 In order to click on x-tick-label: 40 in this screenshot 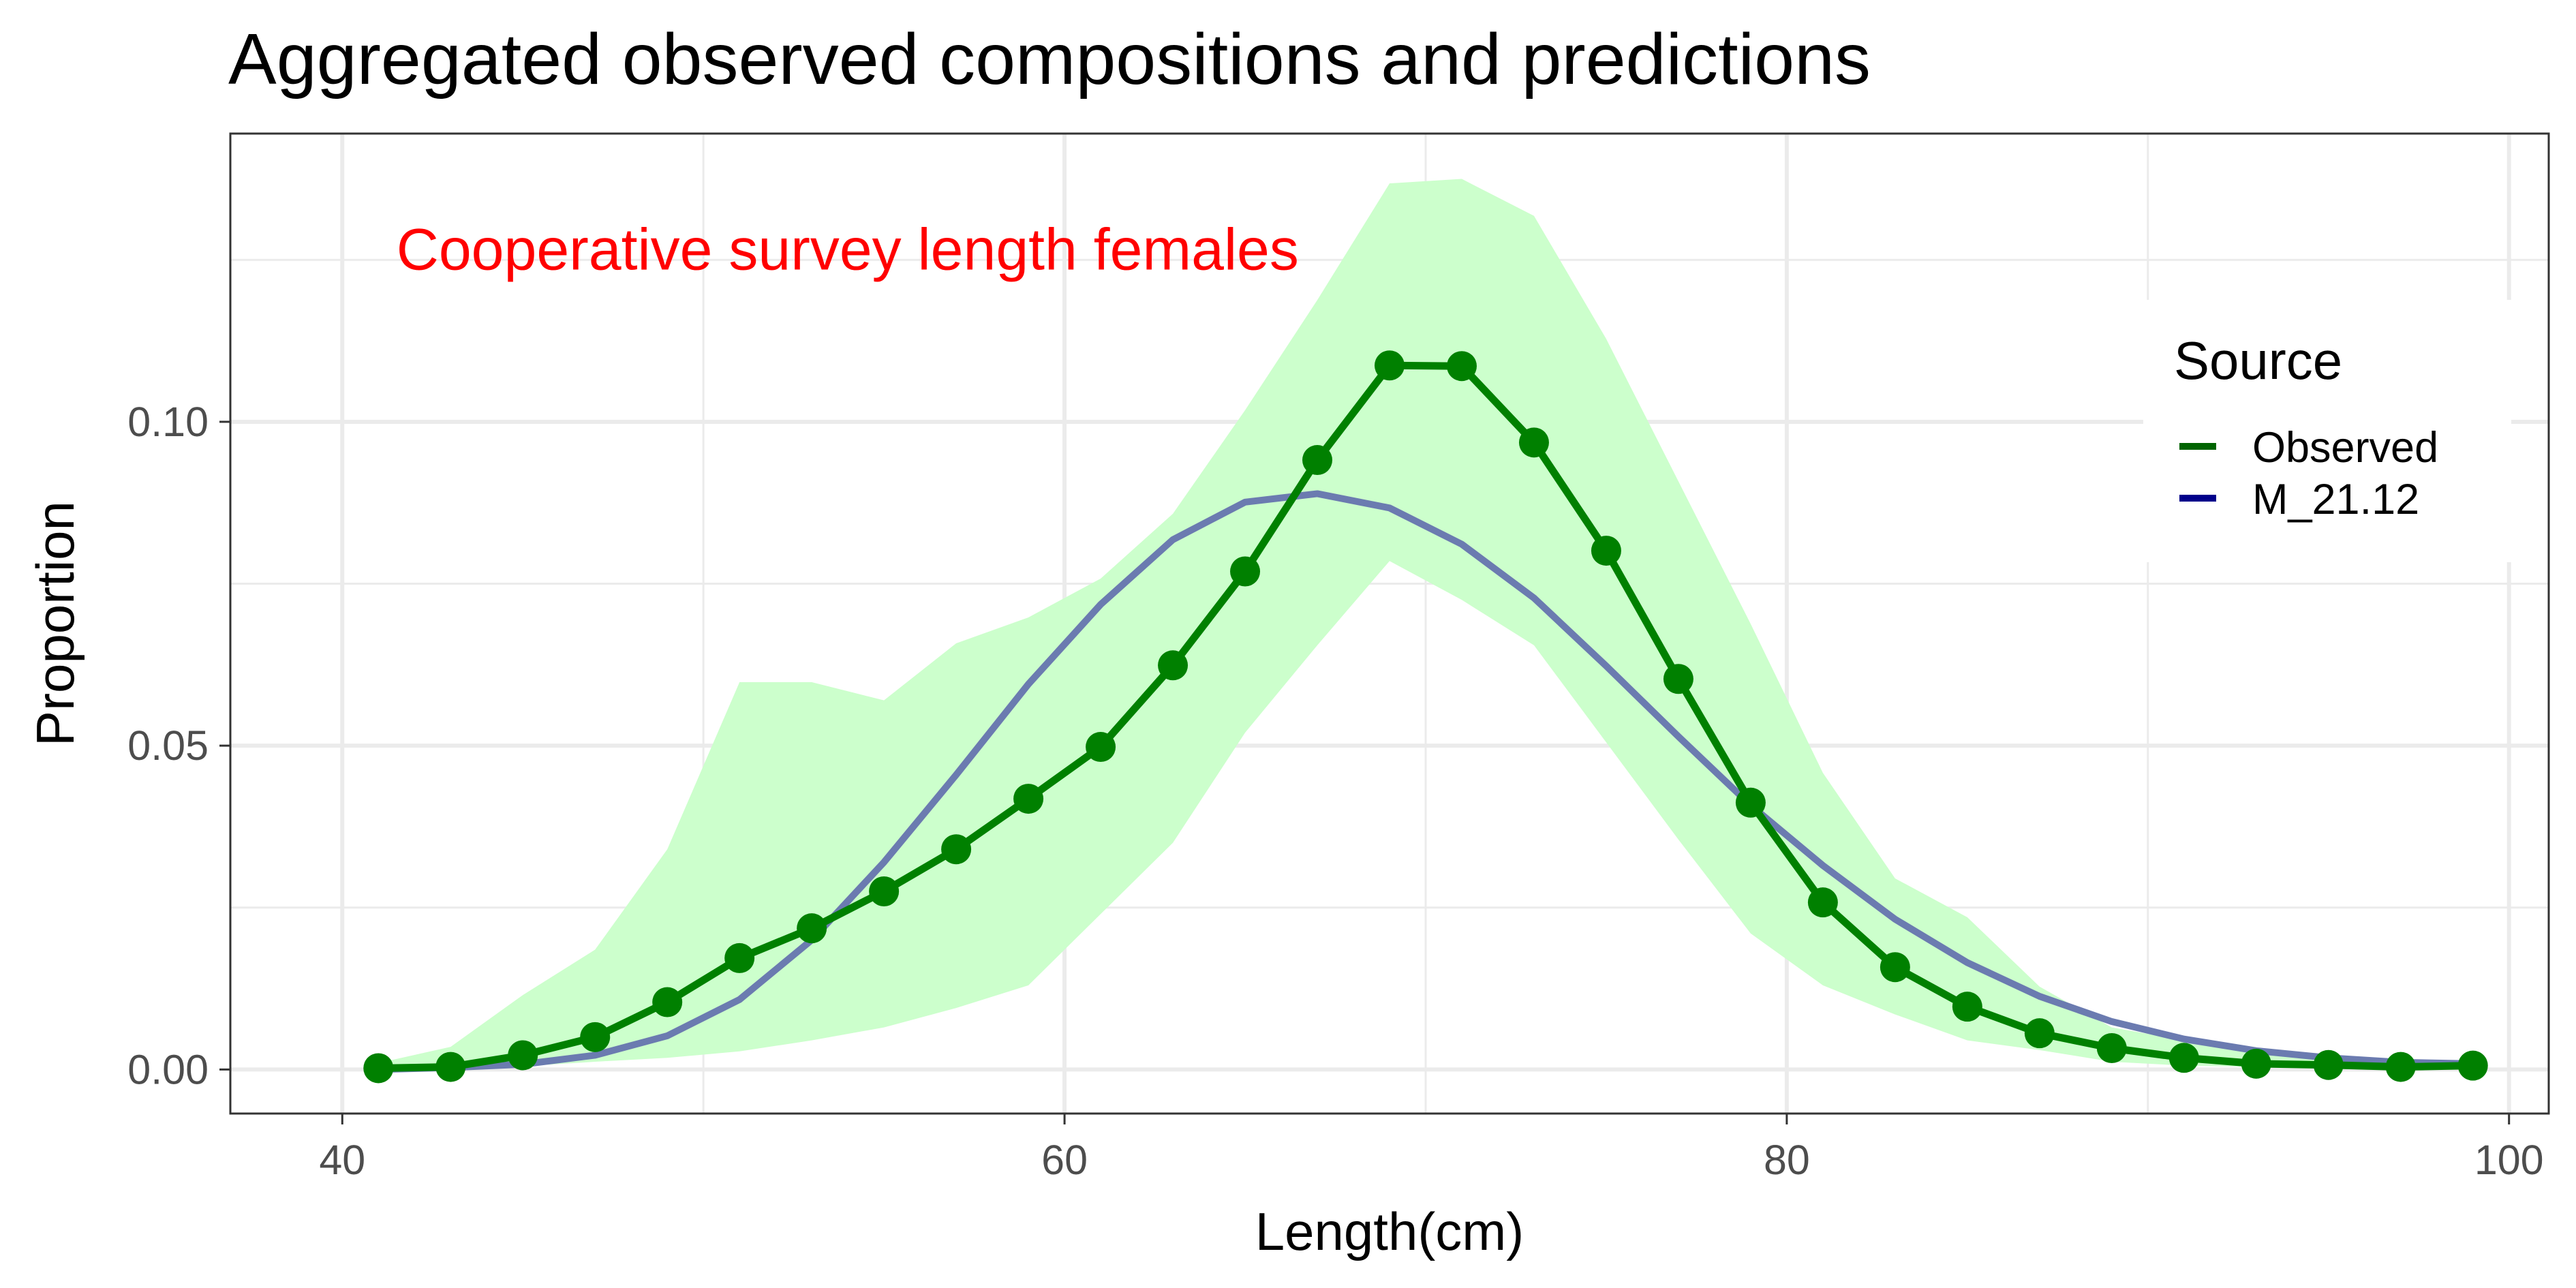, I will do `click(342, 1160)`.